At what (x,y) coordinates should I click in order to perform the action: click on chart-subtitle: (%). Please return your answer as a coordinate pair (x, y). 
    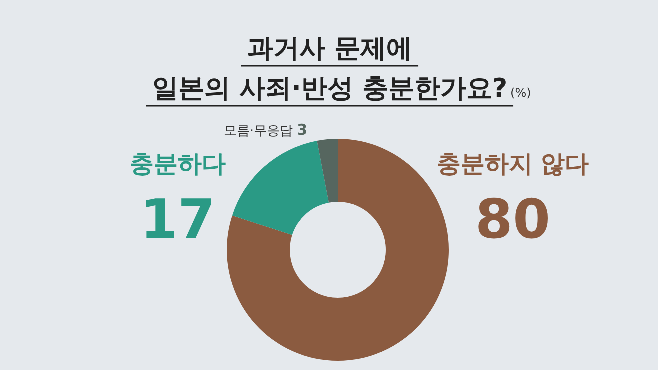
    Looking at the image, I should click on (521, 93).